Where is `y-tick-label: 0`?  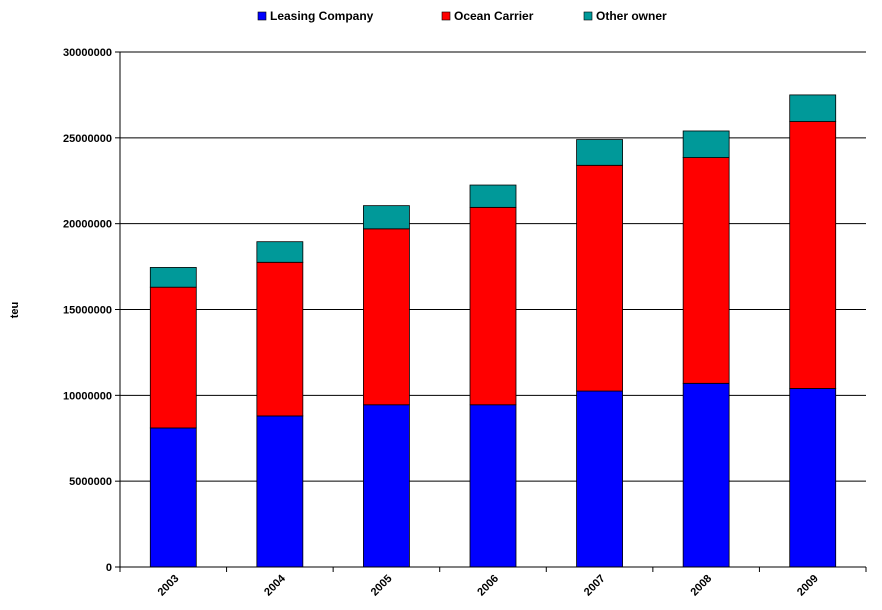 y-tick-label: 0 is located at coordinates (109, 568).